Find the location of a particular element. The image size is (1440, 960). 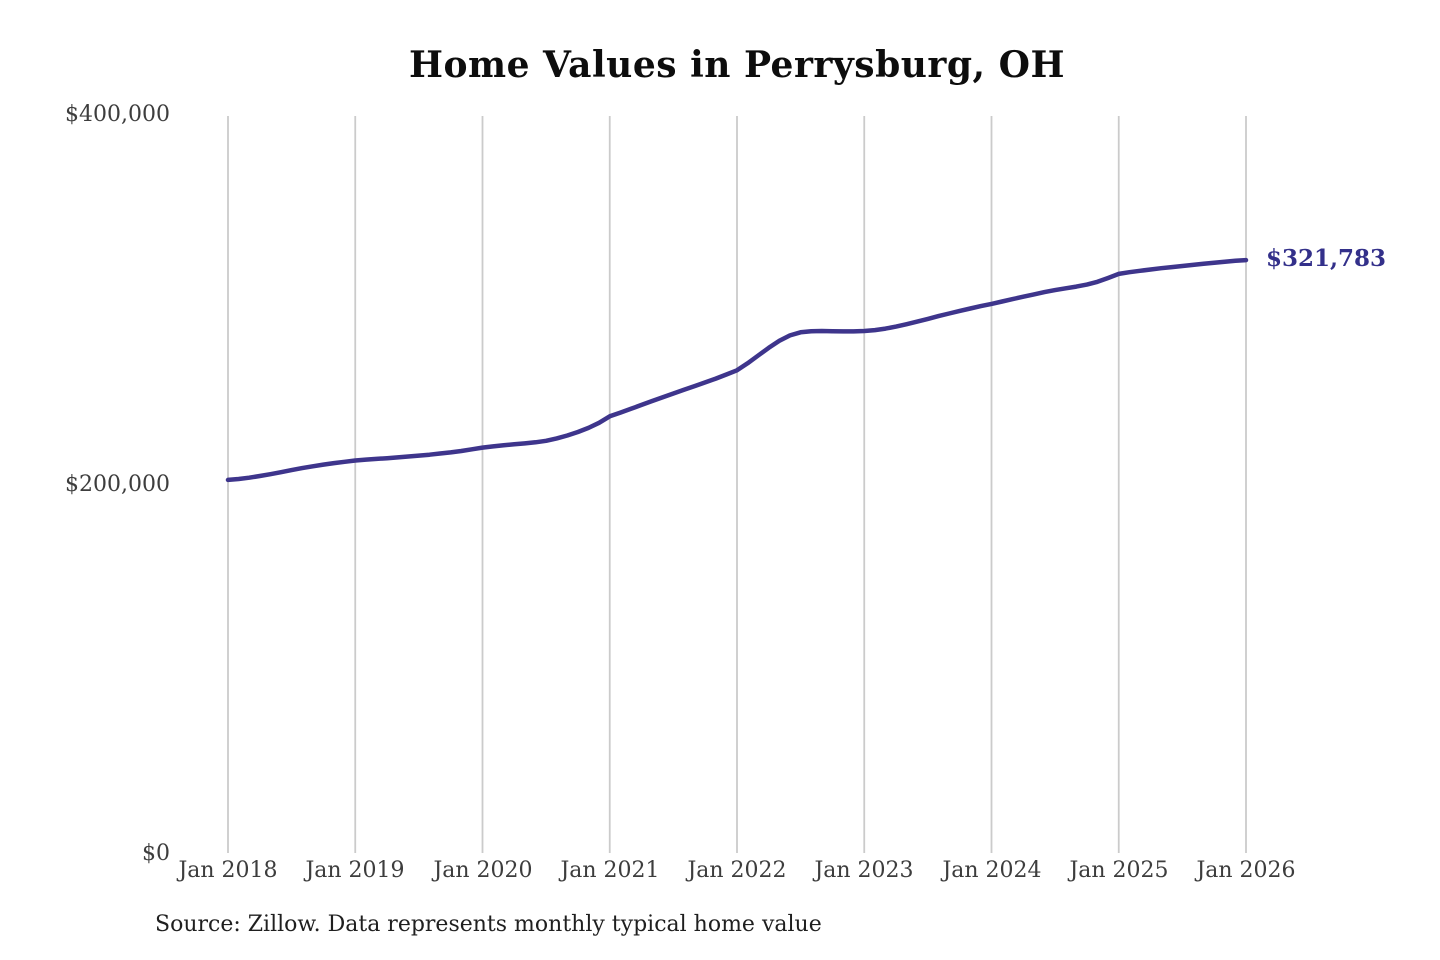

x-axis-tick-jan-2024: Jan 2024 is located at coordinates (992, 870).